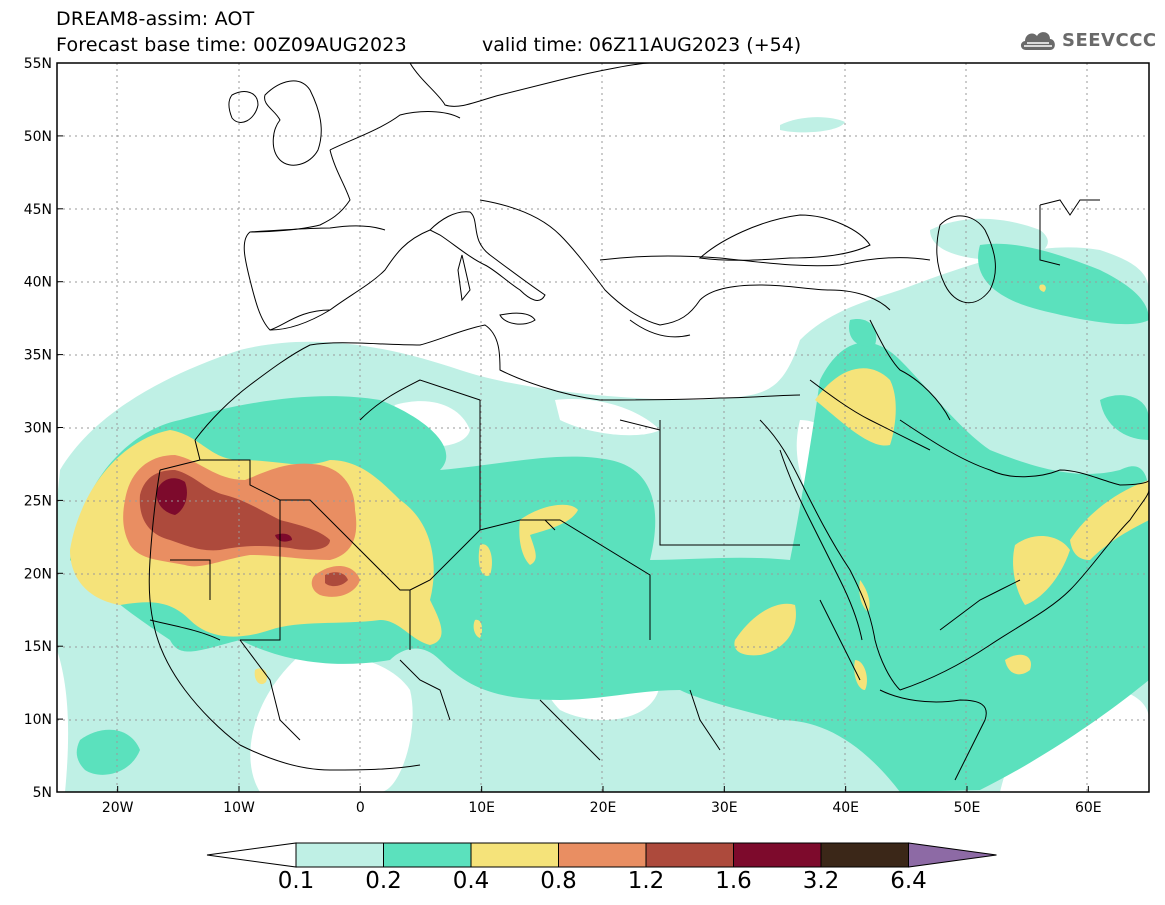  Describe the element at coordinates (42, 793) in the screenshot. I see `lat-label: 5N` at that location.